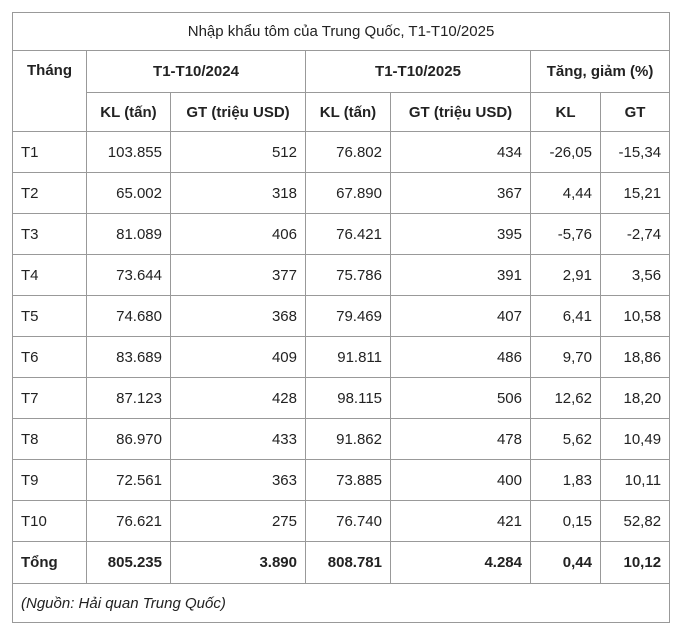  Describe the element at coordinates (341, 357) in the screenshot. I see `data-row: T6 83.689 409 91.811 486 9,70 18,86` at that location.